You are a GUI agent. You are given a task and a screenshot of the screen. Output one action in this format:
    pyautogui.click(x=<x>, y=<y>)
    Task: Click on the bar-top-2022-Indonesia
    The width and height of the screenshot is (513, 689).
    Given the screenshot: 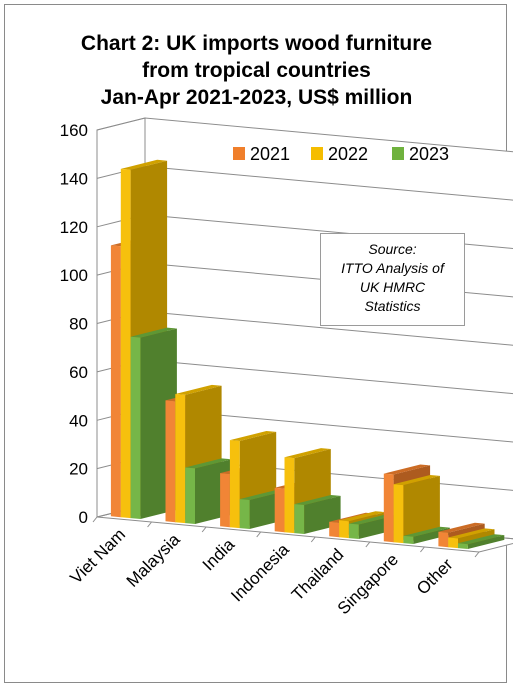 What is the action you would take?
    pyautogui.click(x=307, y=453)
    